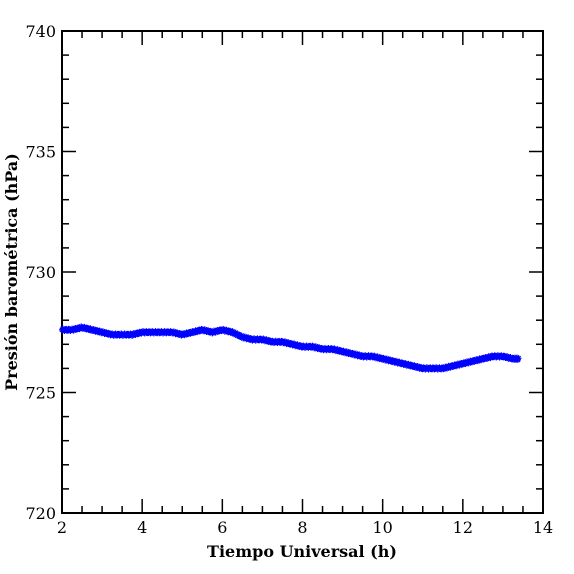 This screenshot has width=574, height=574. I want to click on x-tick-label: 14, so click(543, 527).